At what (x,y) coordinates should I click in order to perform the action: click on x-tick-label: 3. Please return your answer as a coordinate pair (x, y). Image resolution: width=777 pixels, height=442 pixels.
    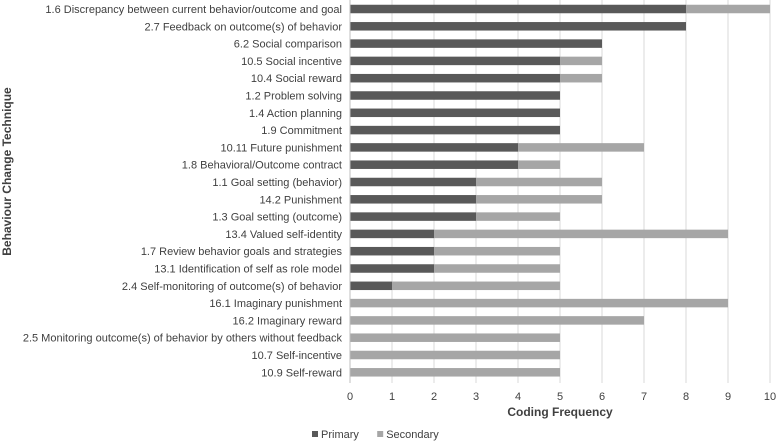
    Looking at the image, I should click on (476, 397).